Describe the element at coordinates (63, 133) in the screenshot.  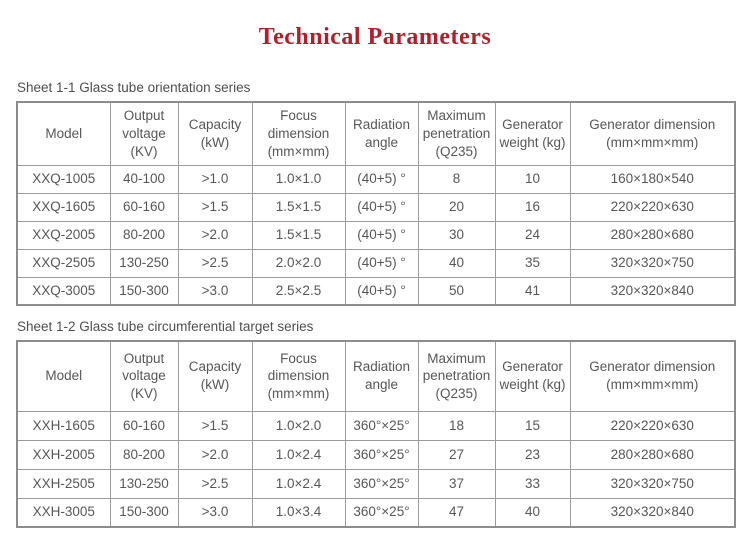
I see `column-header: Model` at that location.